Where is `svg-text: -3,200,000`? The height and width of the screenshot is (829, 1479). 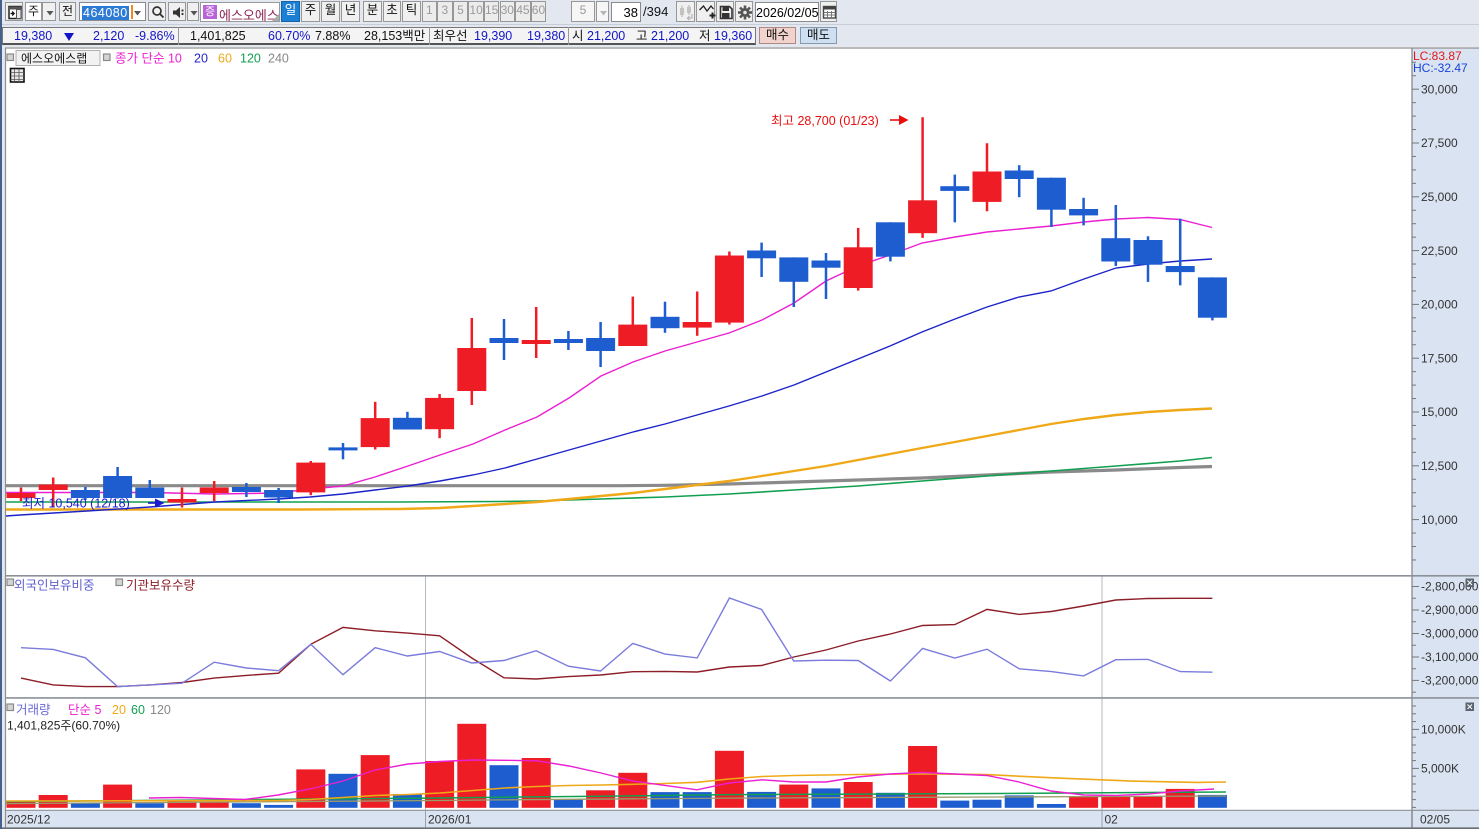
svg-text: -3,200,000 is located at coordinates (1450, 681).